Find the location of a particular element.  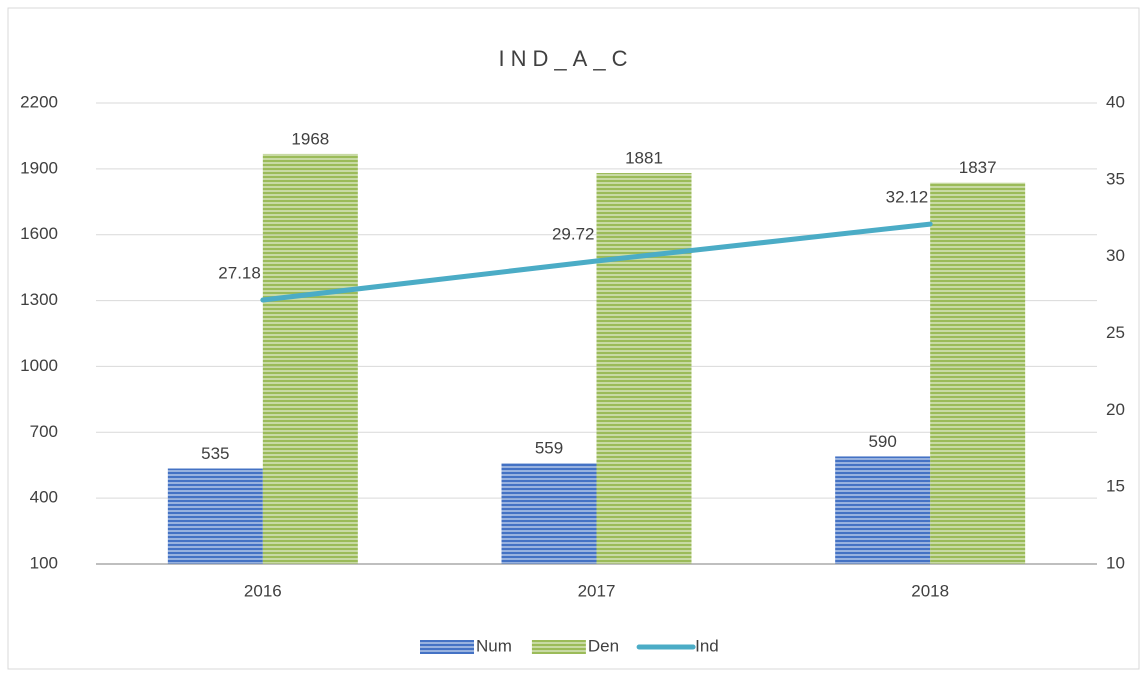

y2-tick-label: 40 is located at coordinates (1115, 101).